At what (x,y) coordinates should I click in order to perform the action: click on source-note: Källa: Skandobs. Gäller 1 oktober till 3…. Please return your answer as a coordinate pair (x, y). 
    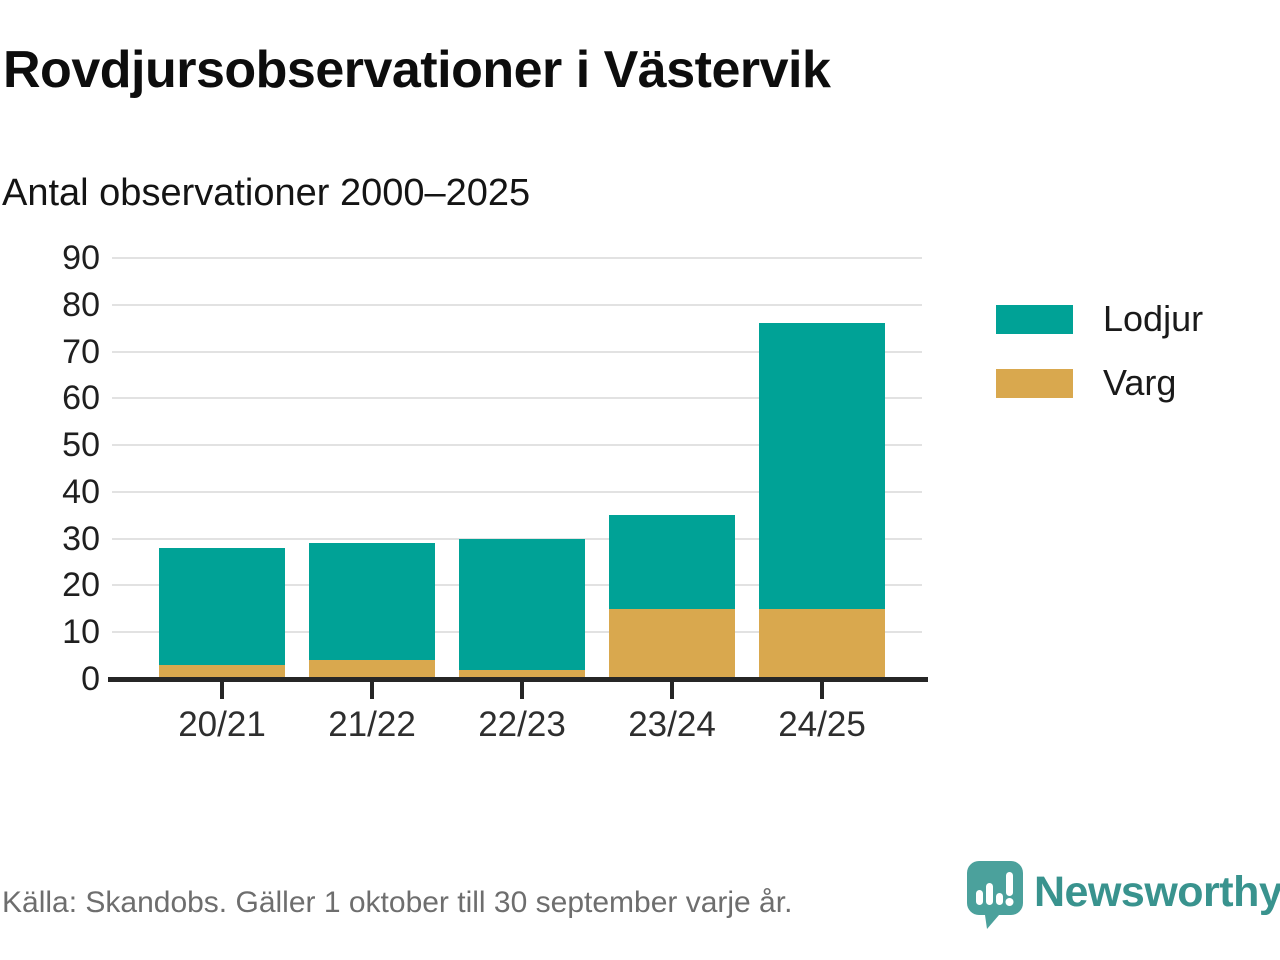
    Looking at the image, I should click on (397, 902).